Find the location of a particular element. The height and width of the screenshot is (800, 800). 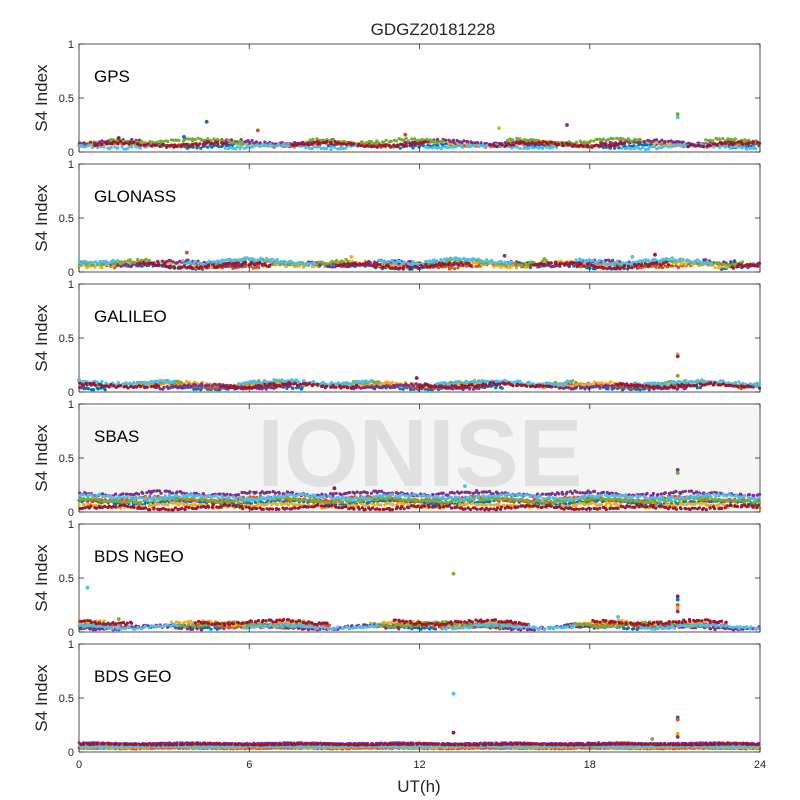

scatter-points is located at coordinates (419, 132).